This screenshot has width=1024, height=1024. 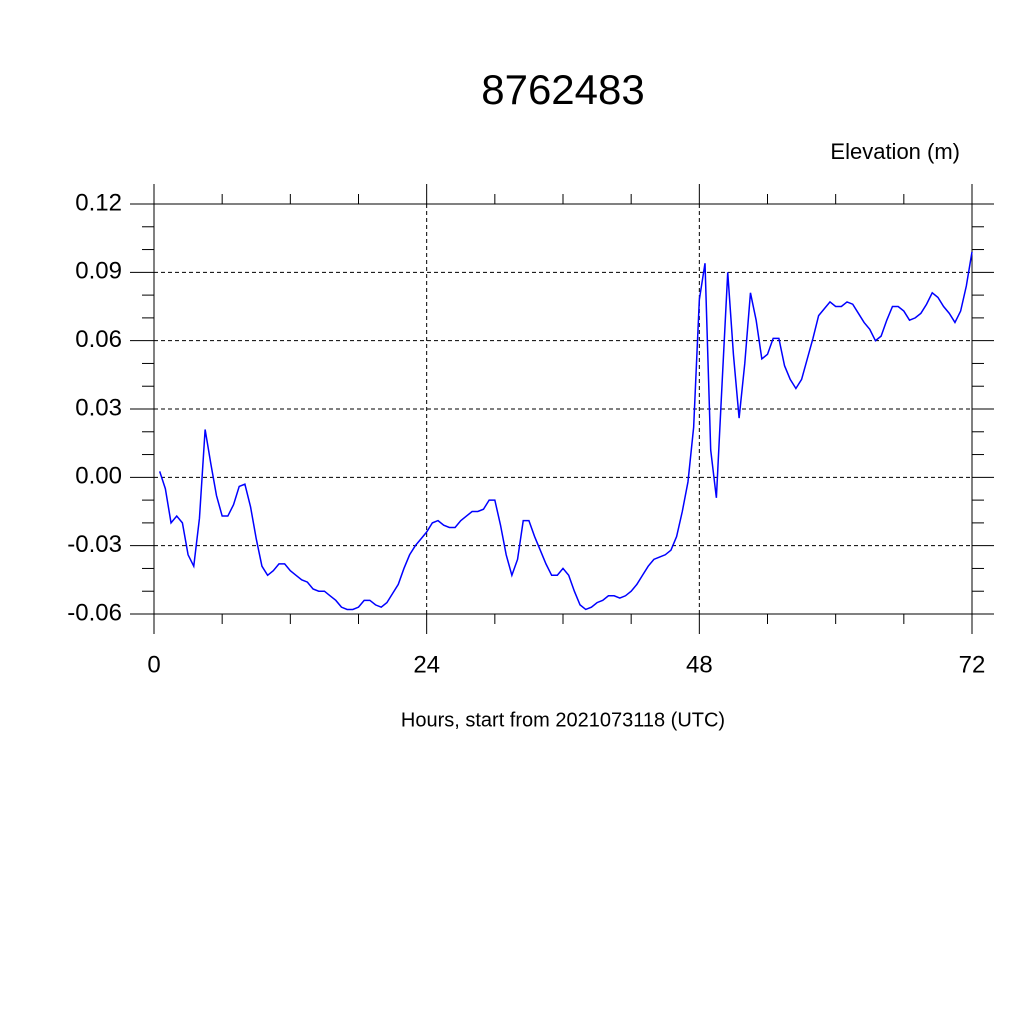 I want to click on y-tick-label: -0.03, so click(x=94, y=544).